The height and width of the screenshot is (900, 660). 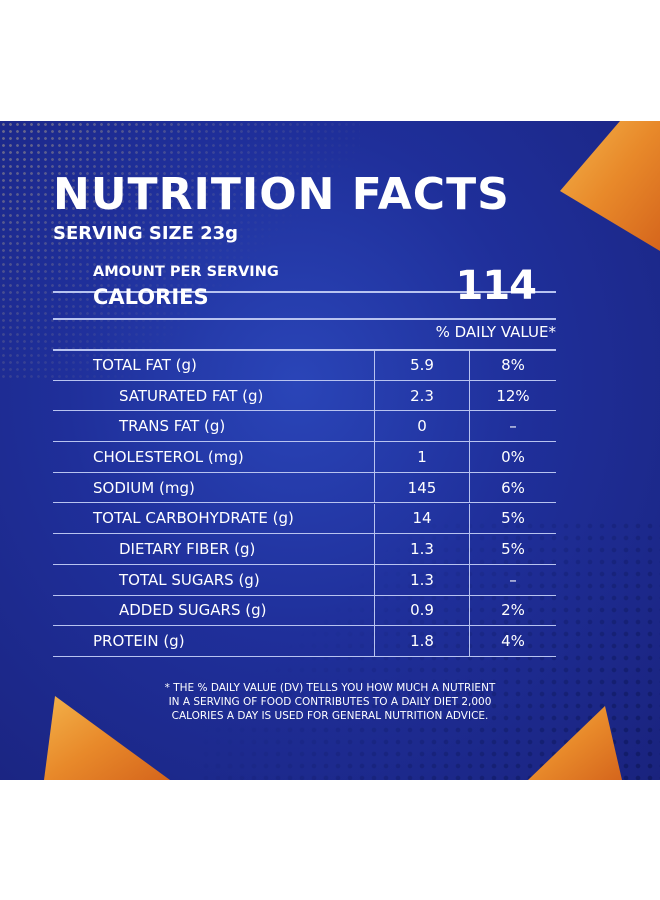 What do you see at coordinates (512, 457) in the screenshot?
I see `nutrient-daily-value: 0%` at bounding box center [512, 457].